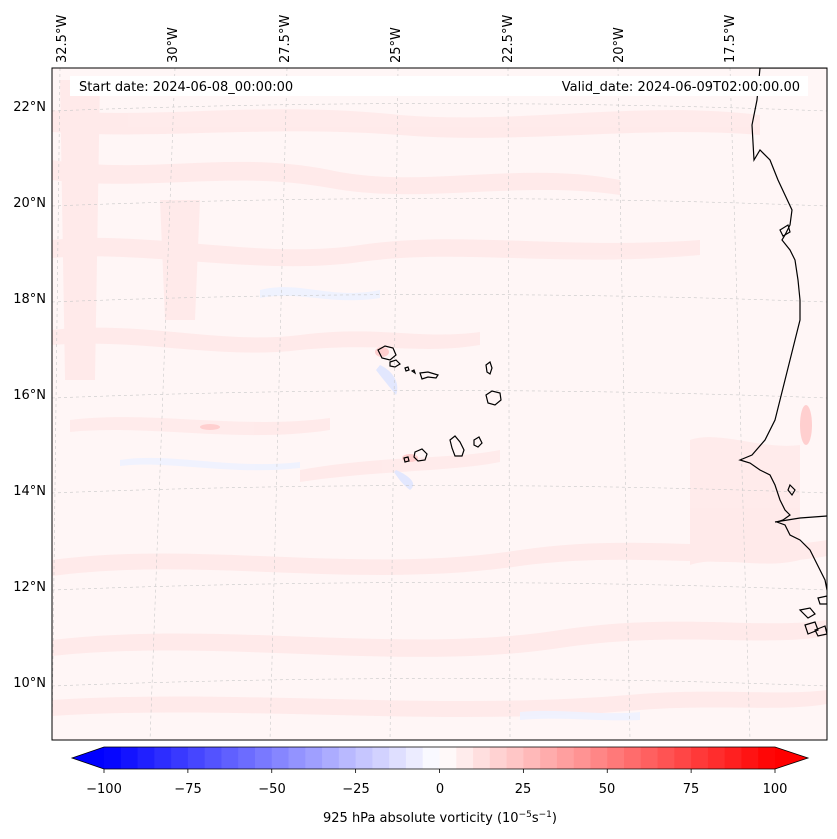 This screenshot has height=839, width=837. I want to click on cb-tick-label: −75, so click(187, 789).